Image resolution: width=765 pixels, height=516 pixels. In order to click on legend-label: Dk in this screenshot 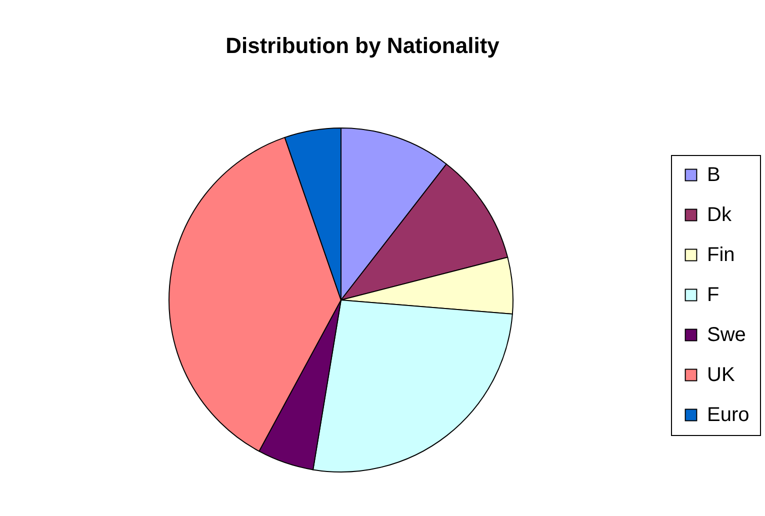, I will do `click(719, 215)`.